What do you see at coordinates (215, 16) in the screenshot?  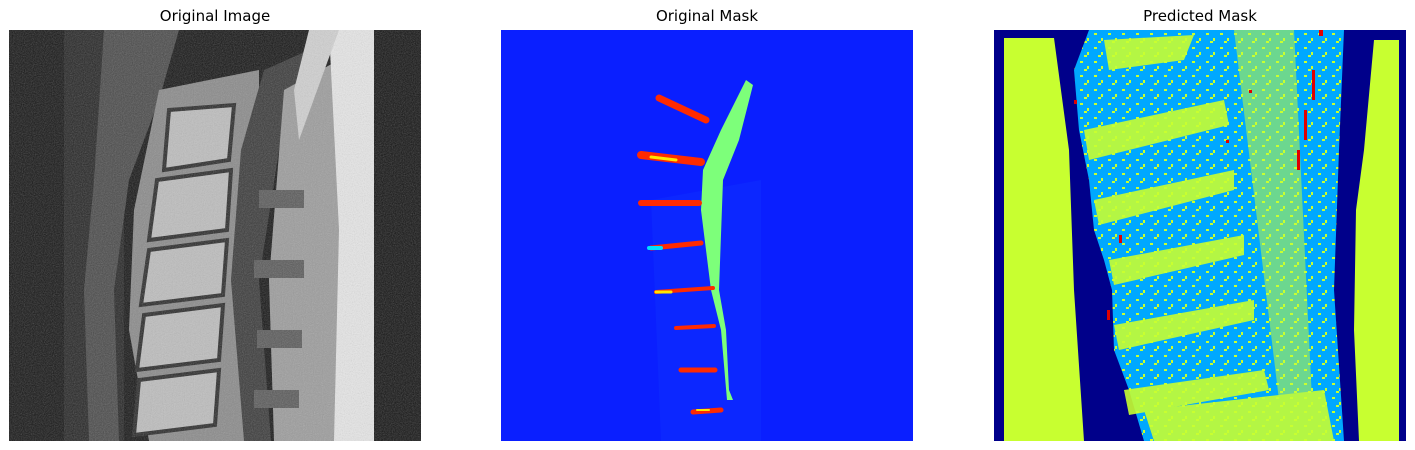 I see `panel-title: Original Image` at bounding box center [215, 16].